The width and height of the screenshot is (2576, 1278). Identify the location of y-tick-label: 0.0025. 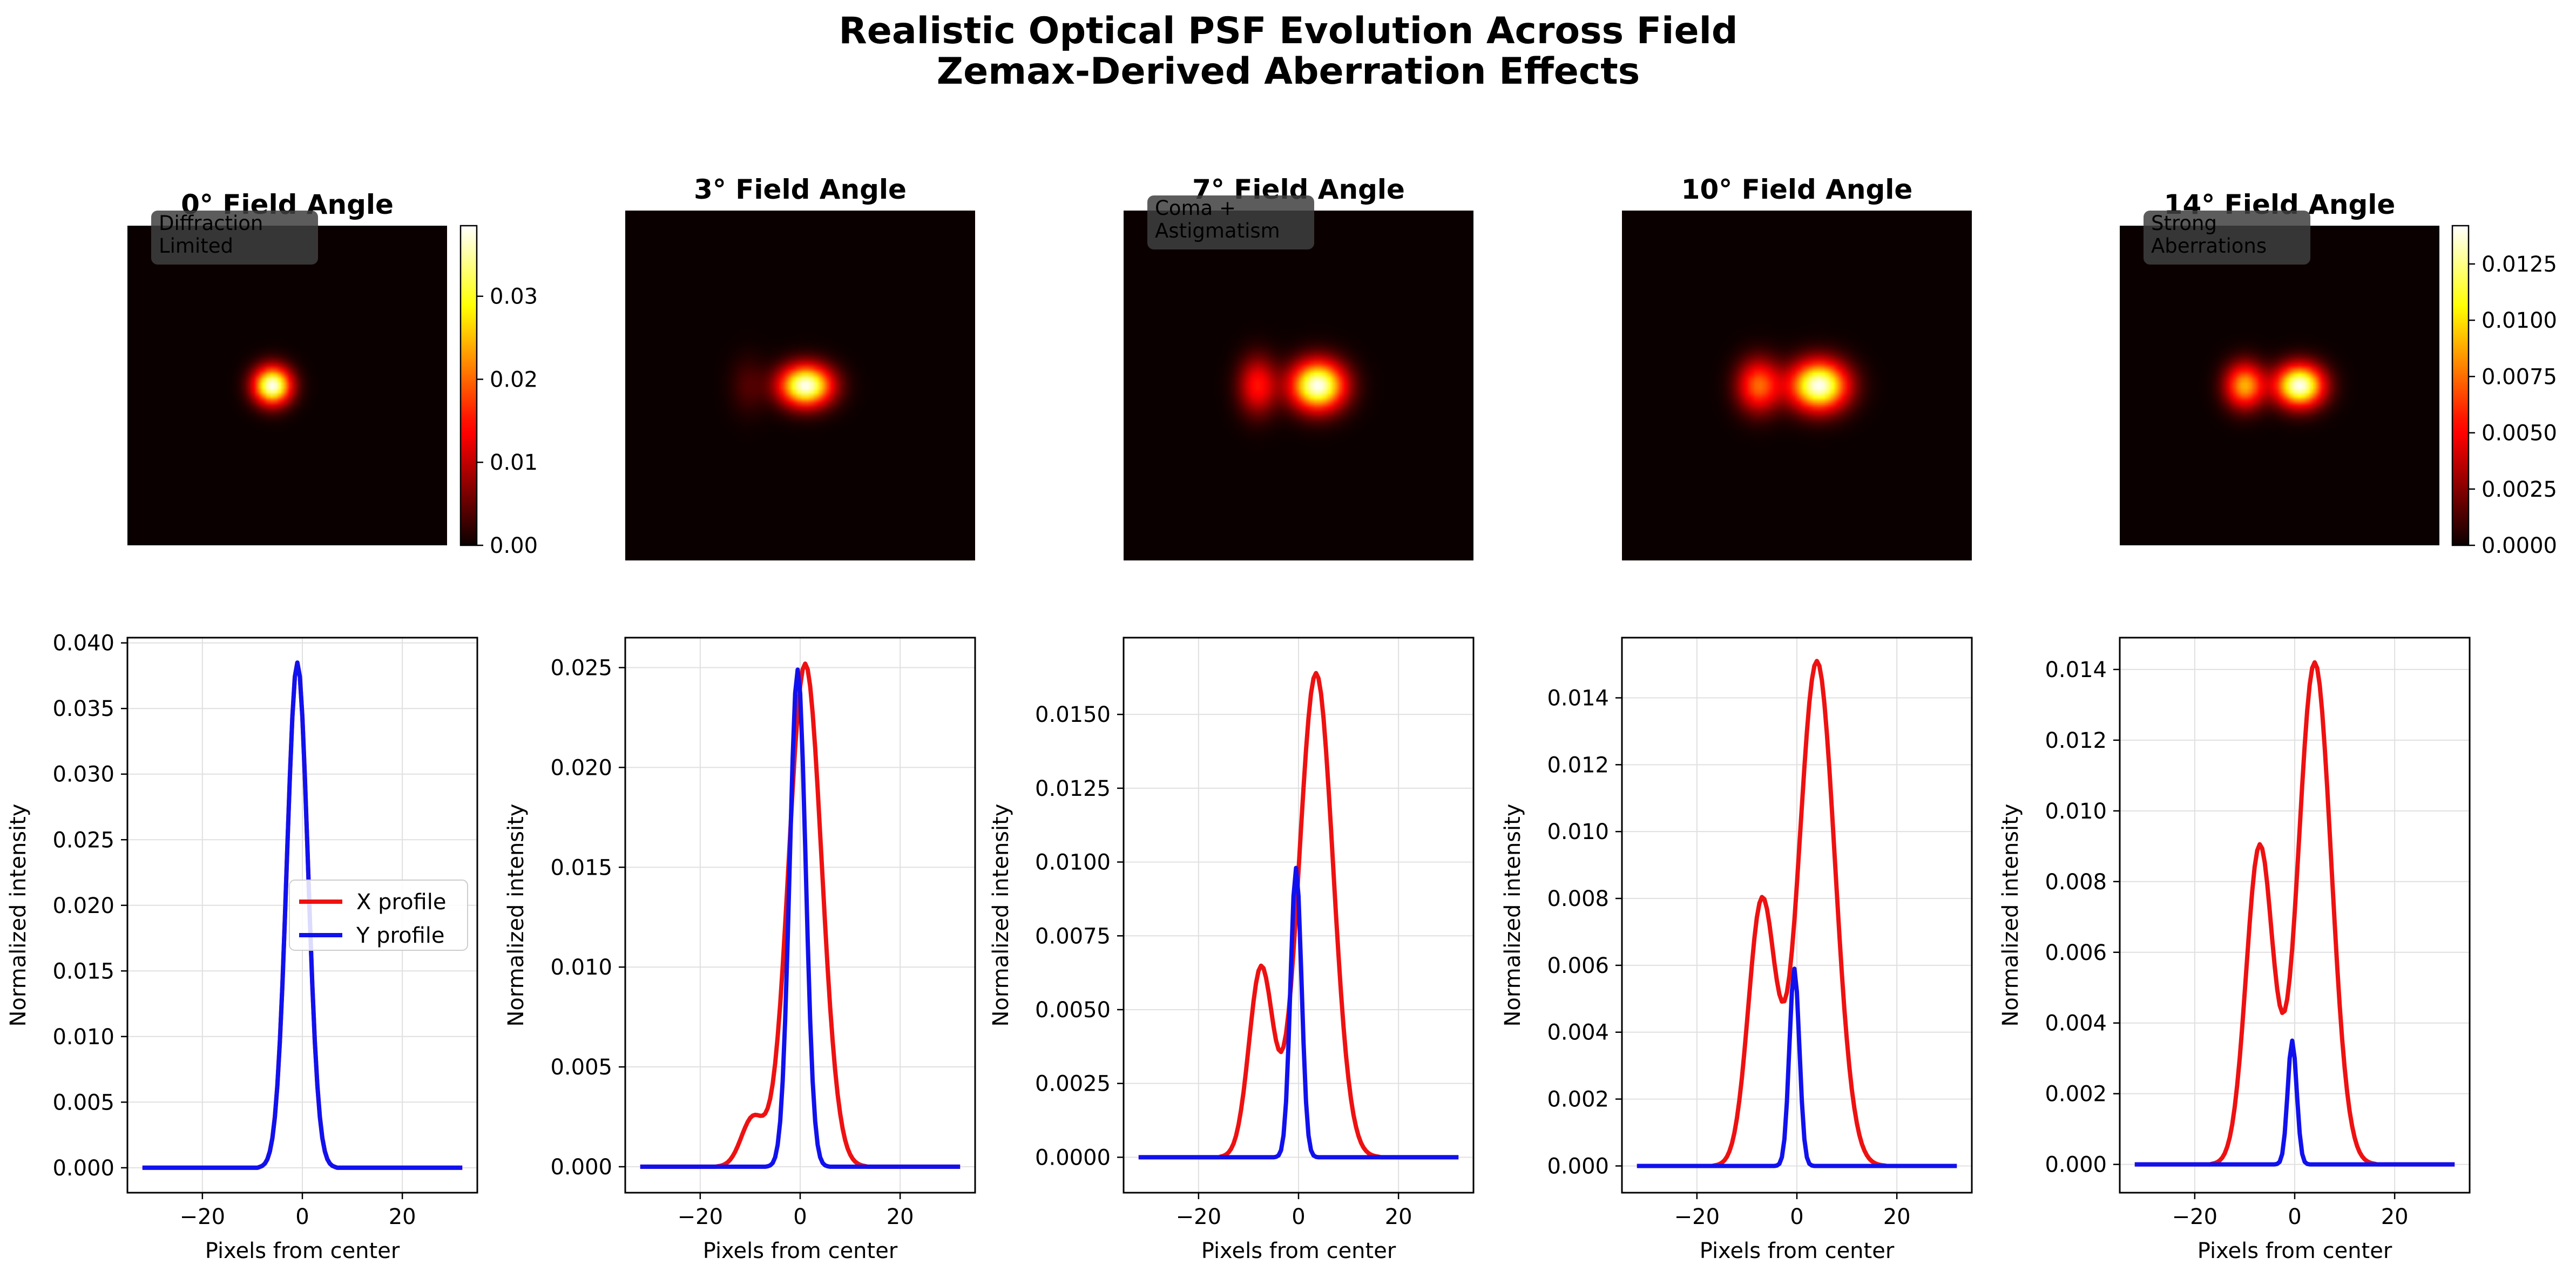
(1073, 1084).